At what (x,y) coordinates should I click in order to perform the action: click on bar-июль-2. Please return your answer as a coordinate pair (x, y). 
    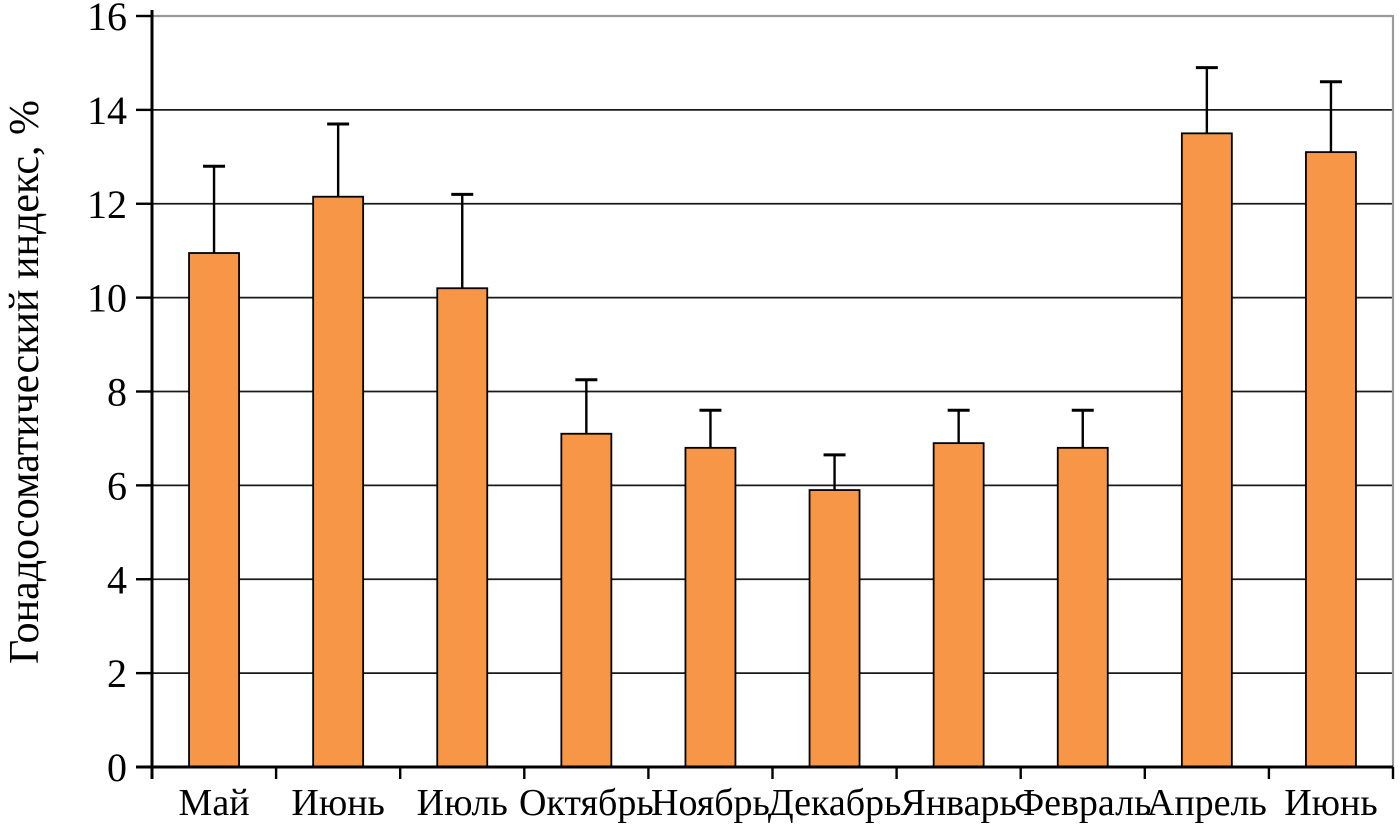
    Looking at the image, I should click on (462, 527).